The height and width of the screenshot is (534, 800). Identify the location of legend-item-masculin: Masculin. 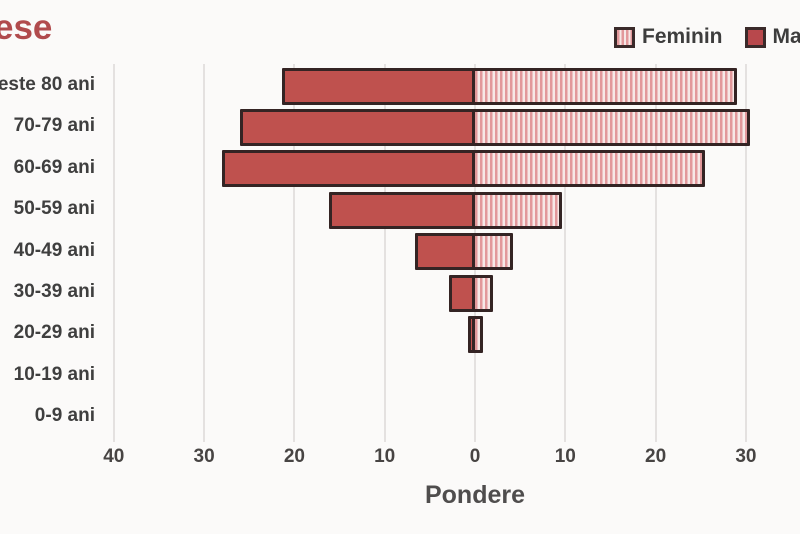
(772, 37).